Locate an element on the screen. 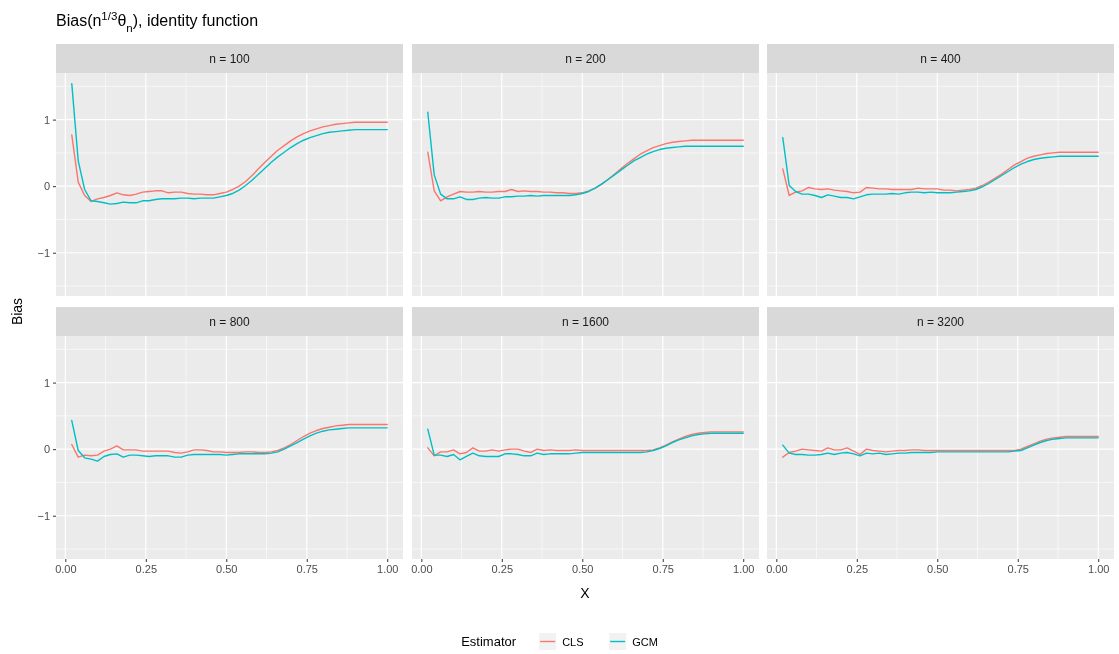  chart-title: n = 3200 is located at coordinates (940, 321).